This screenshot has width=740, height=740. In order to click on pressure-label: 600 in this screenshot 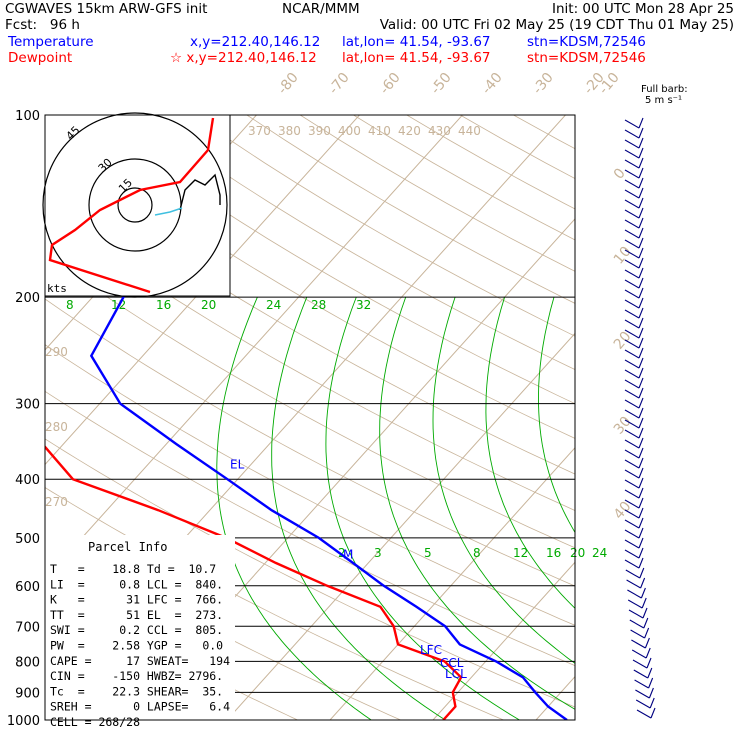, I will do `click(27, 587)`.